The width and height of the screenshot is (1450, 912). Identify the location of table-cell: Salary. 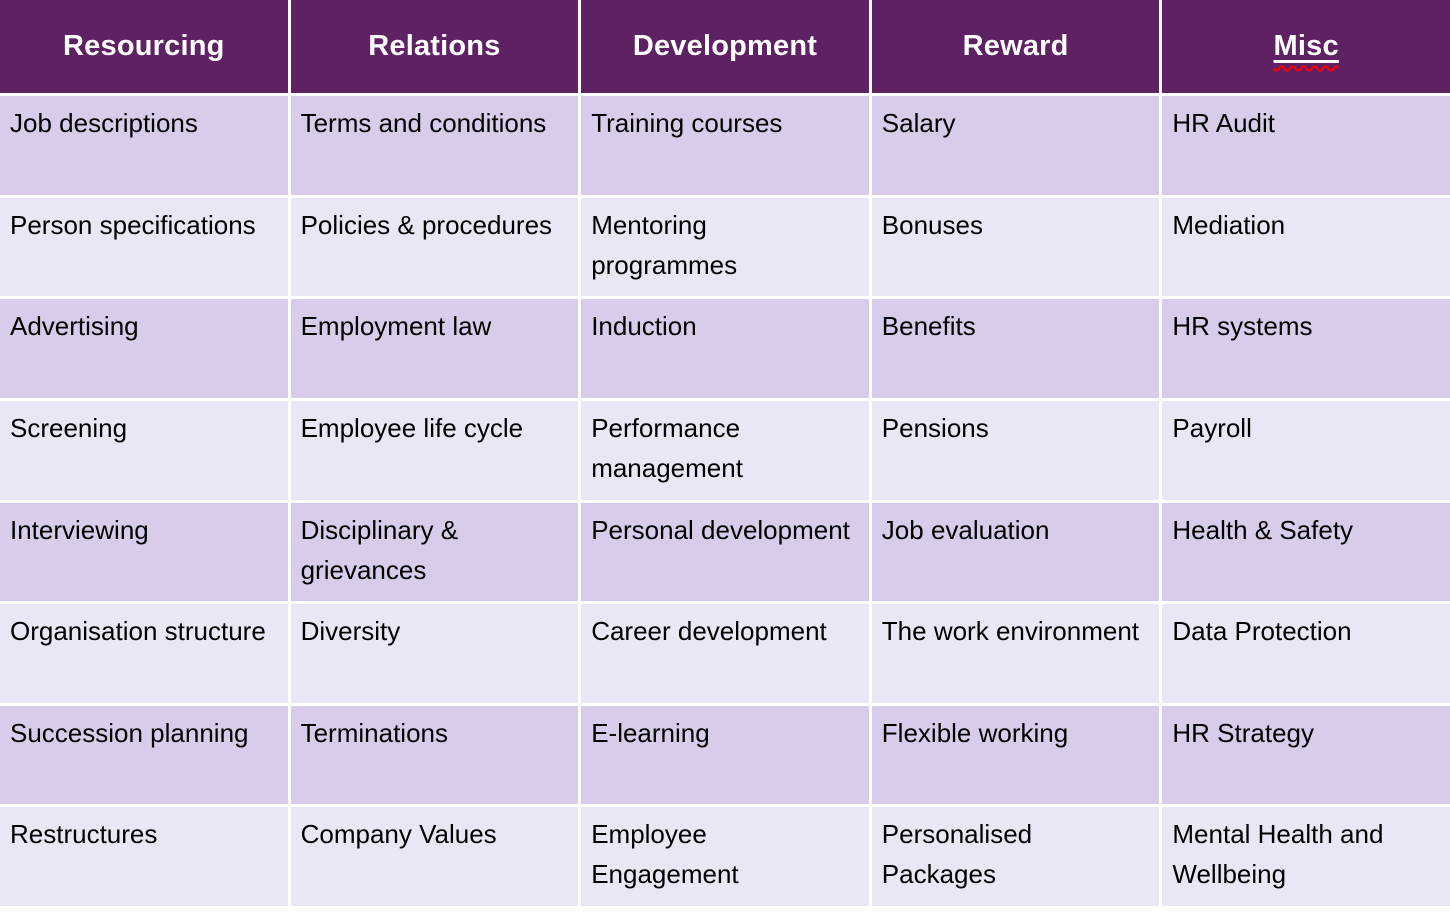
(1015, 145).